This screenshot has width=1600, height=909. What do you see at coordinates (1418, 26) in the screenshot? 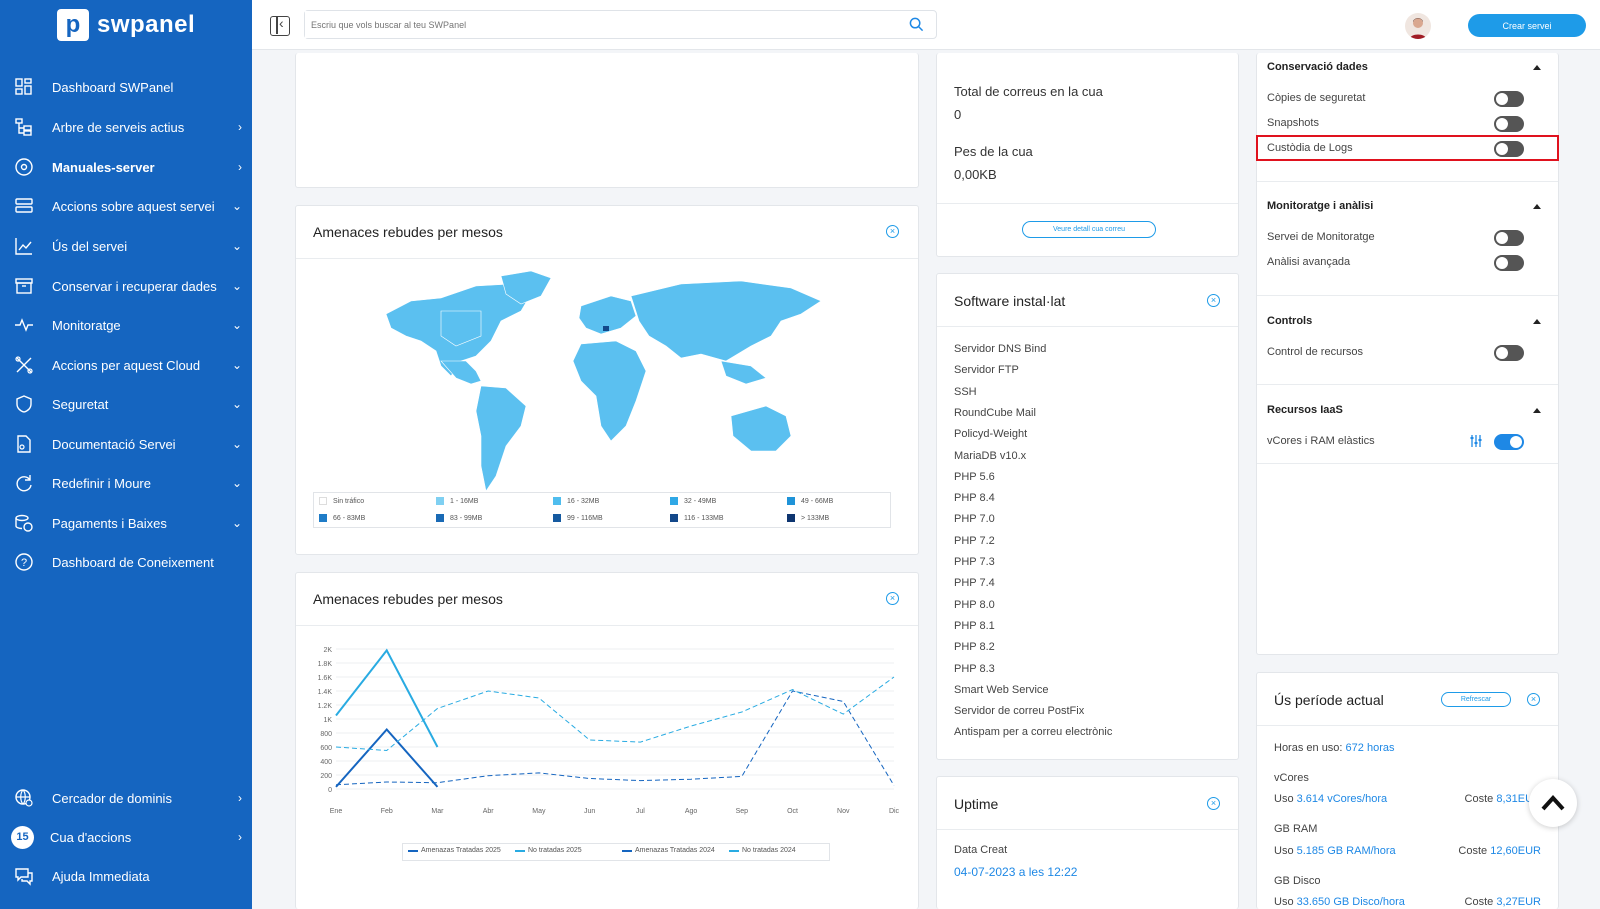
I see `user-avatar` at bounding box center [1418, 26].